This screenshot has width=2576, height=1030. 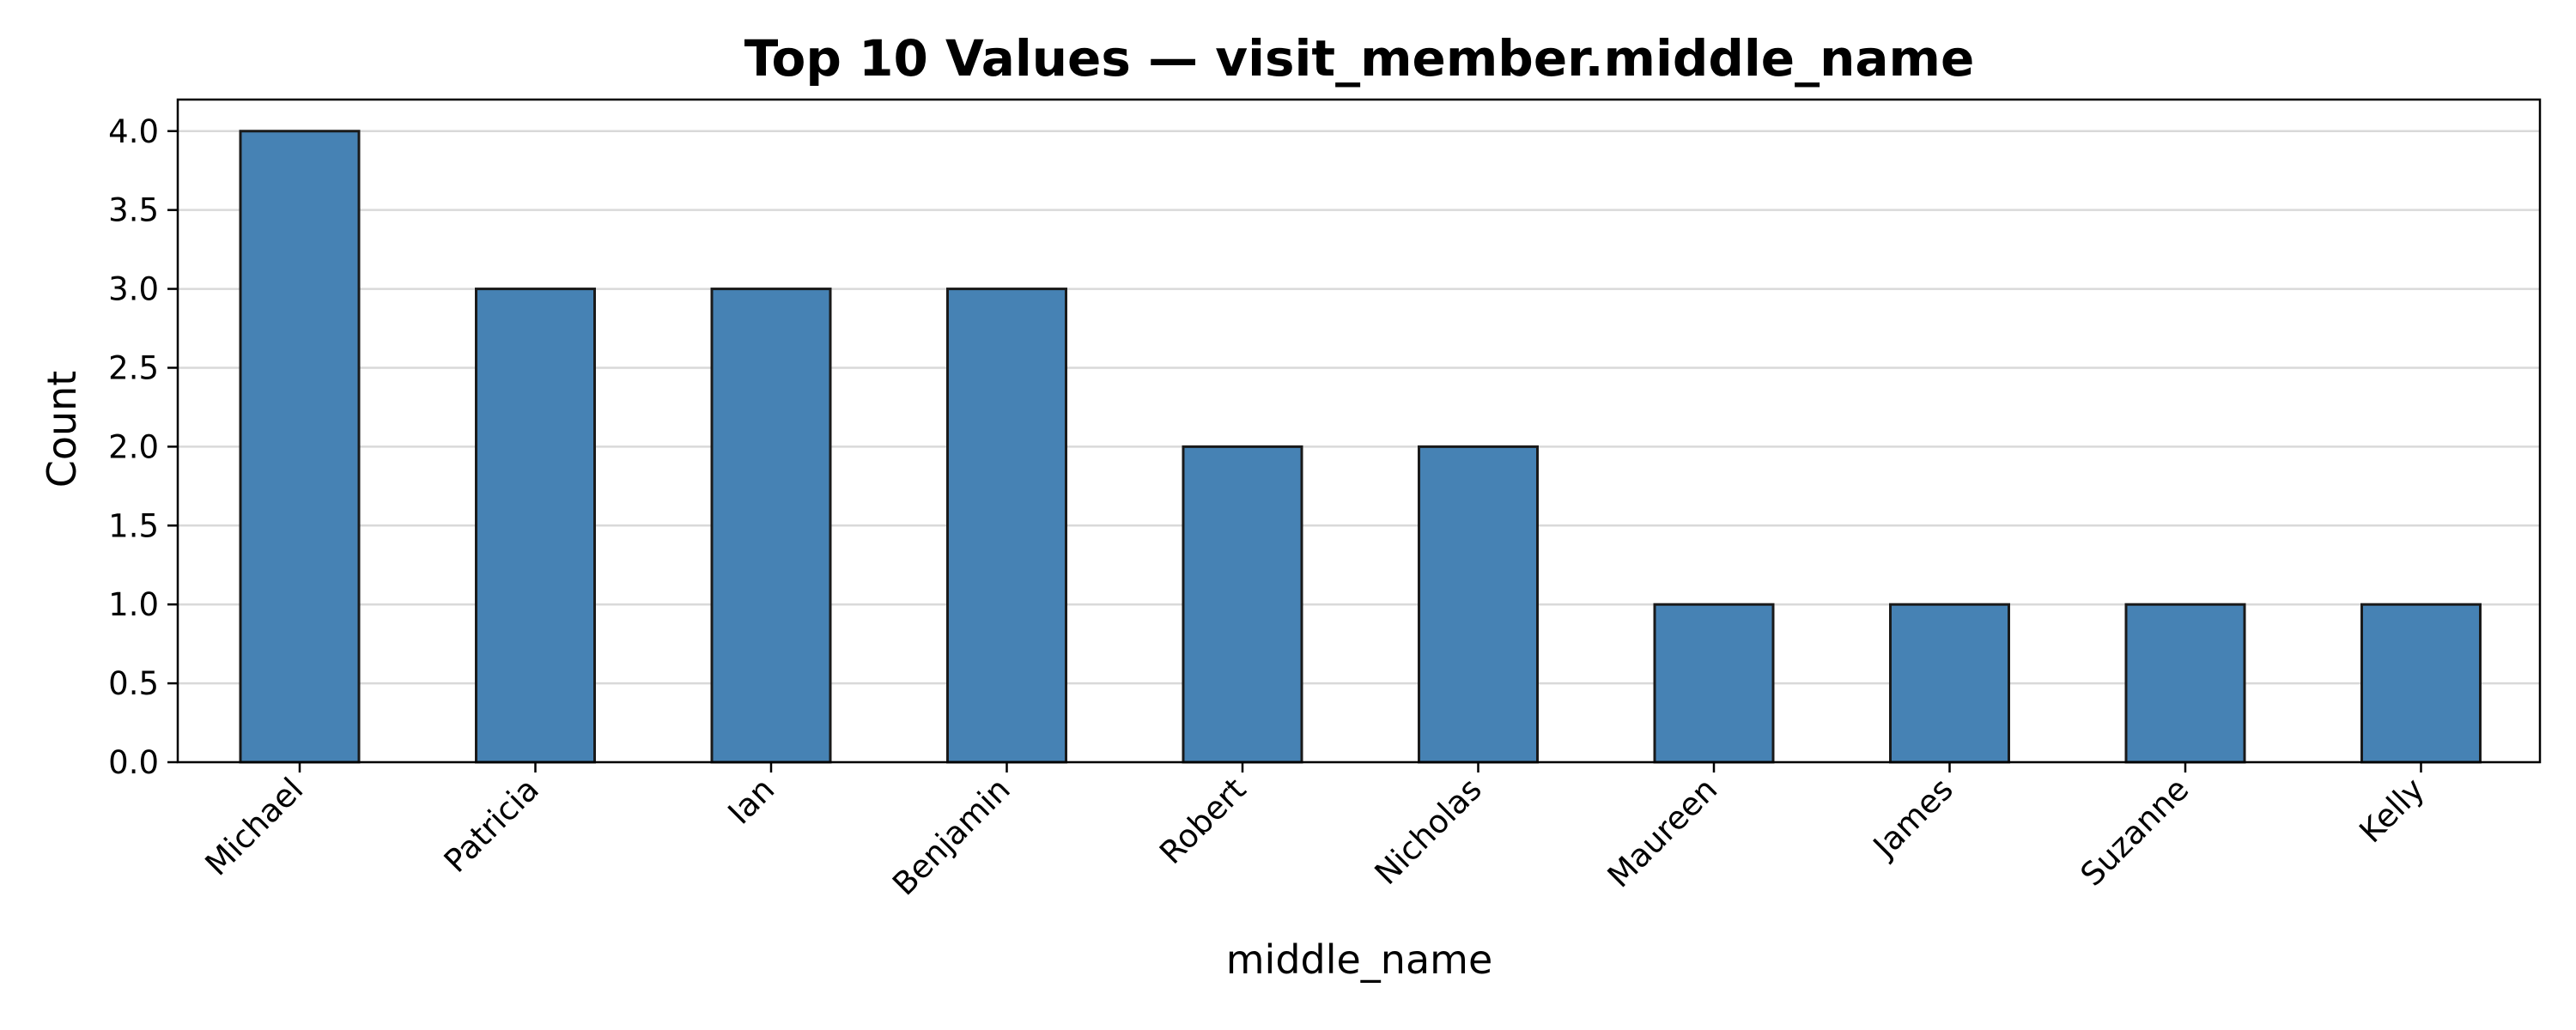 What do you see at coordinates (1360, 58) in the screenshot?
I see `chart-title: Top 10 Values — visit_member.middle_name` at bounding box center [1360, 58].